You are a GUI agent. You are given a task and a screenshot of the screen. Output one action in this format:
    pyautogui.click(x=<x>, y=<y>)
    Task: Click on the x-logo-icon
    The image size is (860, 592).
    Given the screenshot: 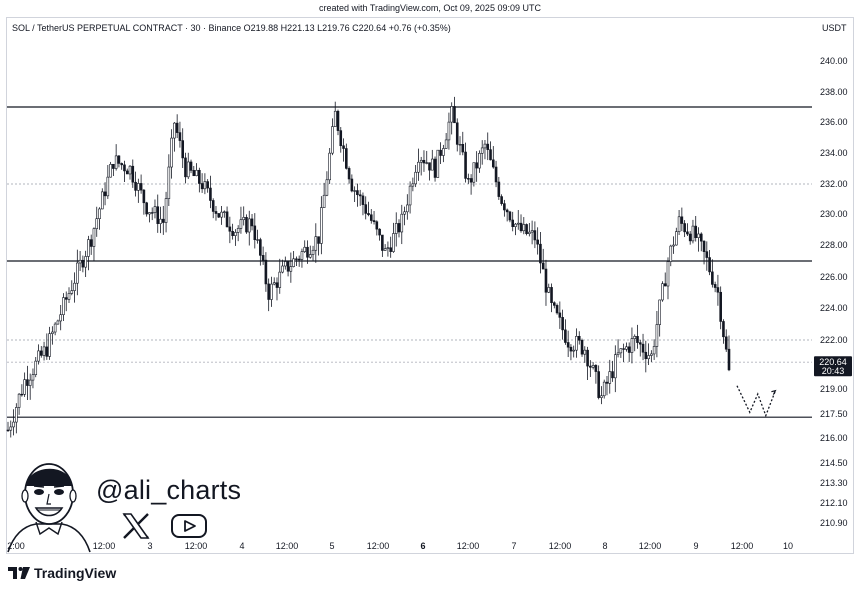 What is the action you would take?
    pyautogui.click(x=136, y=526)
    